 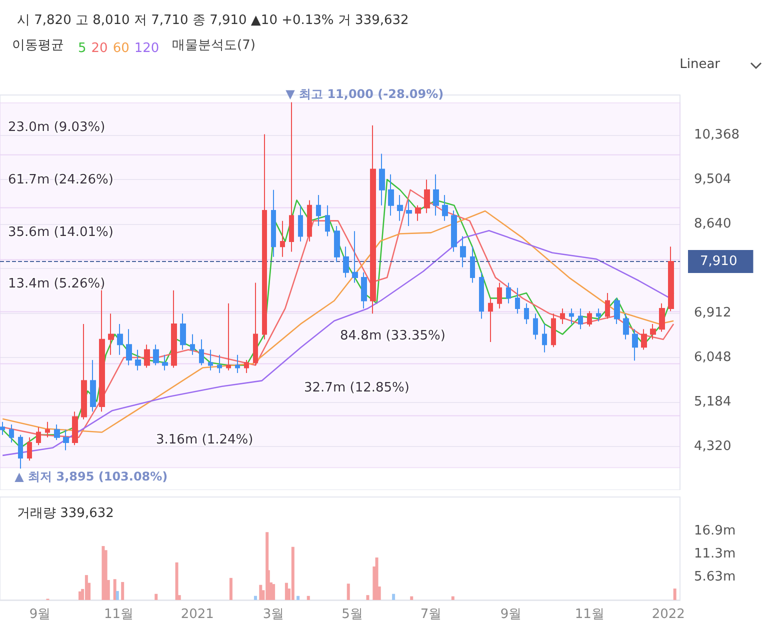 What do you see at coordinates (38, 45) in the screenshot?
I see `legend-title: 이동평균` at bounding box center [38, 45].